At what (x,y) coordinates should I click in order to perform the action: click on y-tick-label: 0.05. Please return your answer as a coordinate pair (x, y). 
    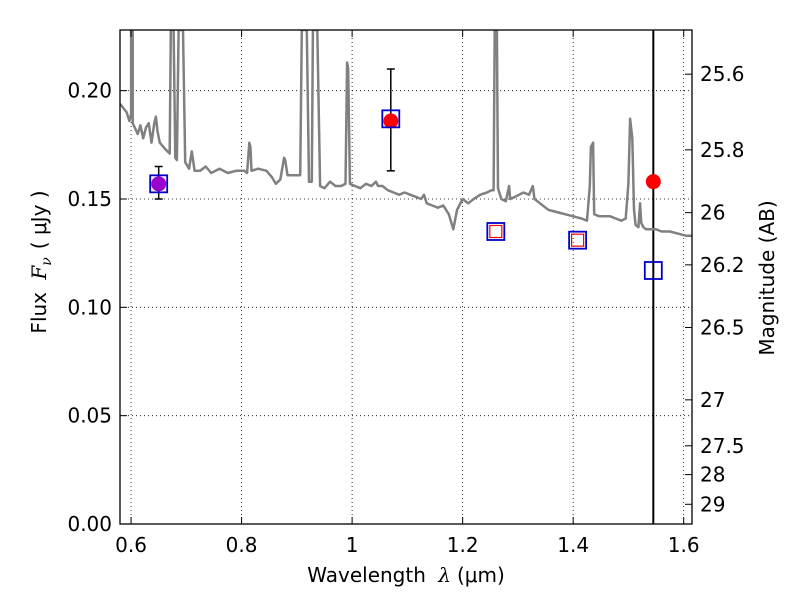
    Looking at the image, I should click on (89, 416).